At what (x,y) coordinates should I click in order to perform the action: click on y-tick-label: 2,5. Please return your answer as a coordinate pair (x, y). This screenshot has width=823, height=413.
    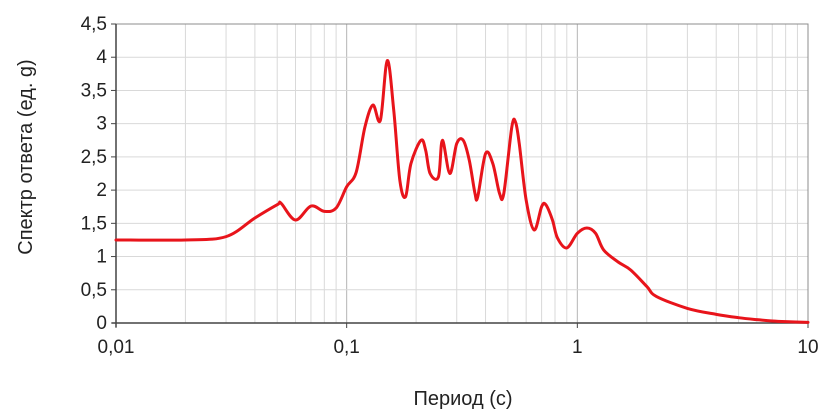
    Looking at the image, I should click on (94, 157).